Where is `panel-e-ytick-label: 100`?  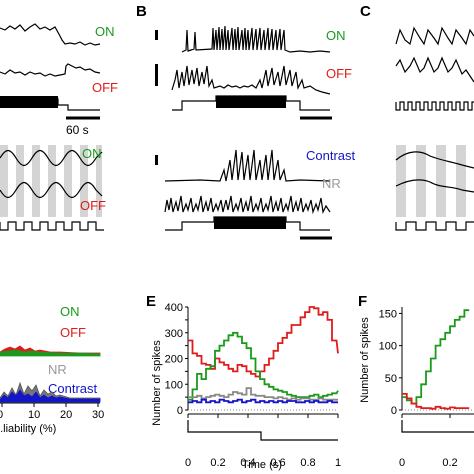
panel-e-ytick-label: 100 is located at coordinates (174, 385).